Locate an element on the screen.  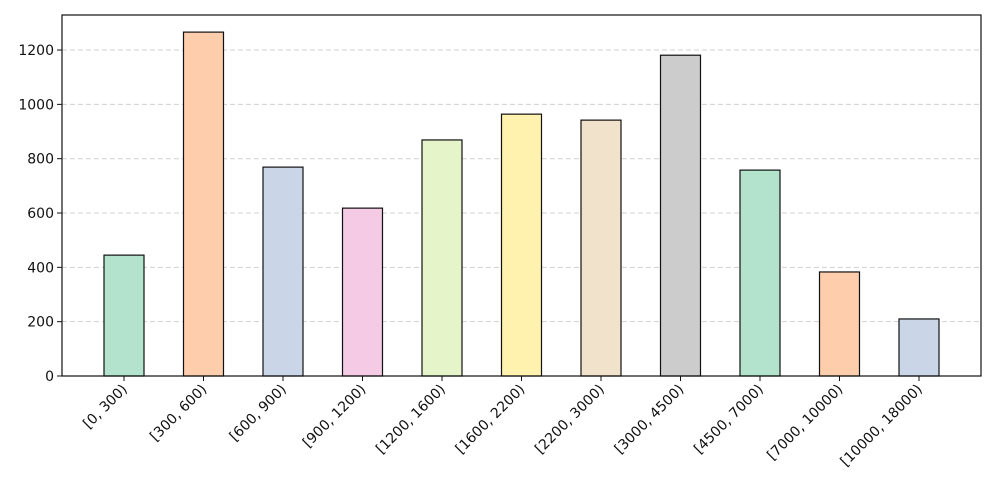
y-tick-label: 1000 is located at coordinates (36, 105).